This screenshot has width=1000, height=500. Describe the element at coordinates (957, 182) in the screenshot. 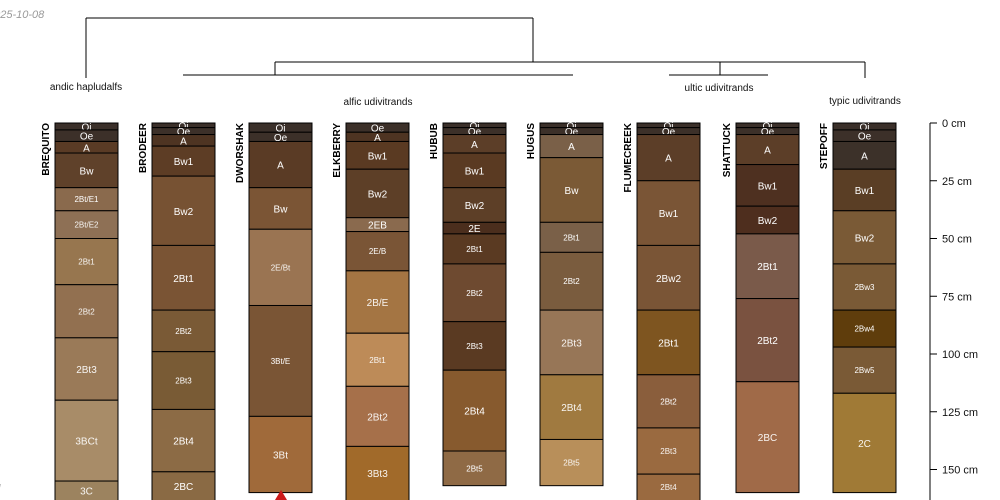

I see `depth-tick-label: 25 cm` at that location.